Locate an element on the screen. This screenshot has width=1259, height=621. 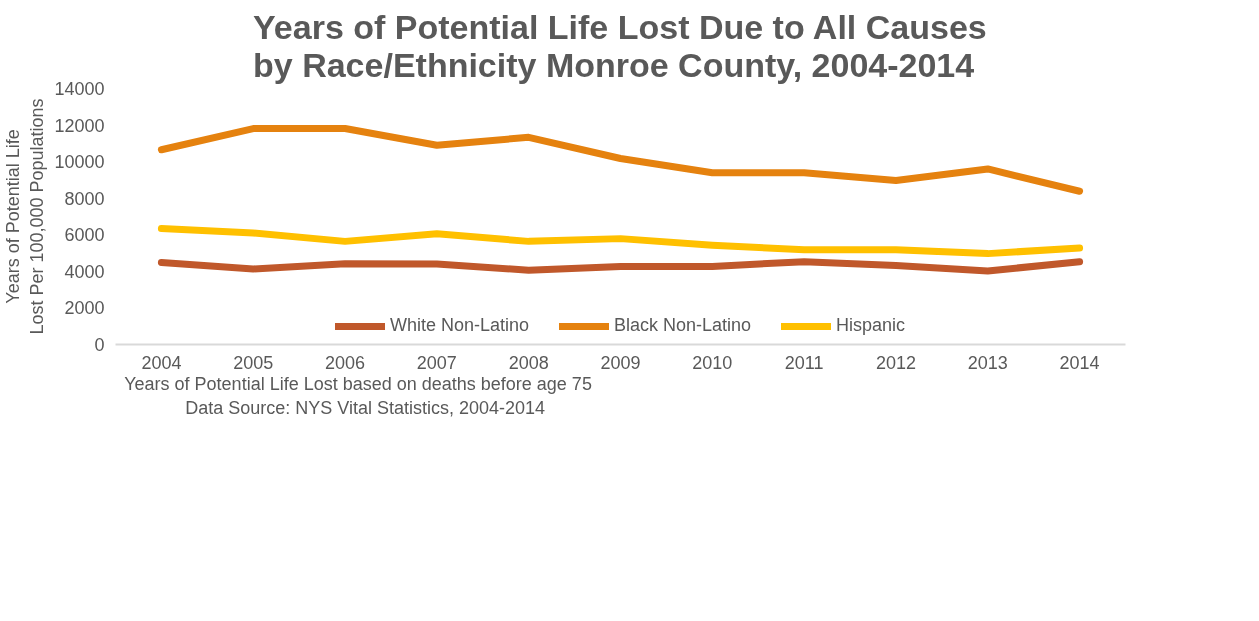
legend-label: Black Non-Latino is located at coordinates (682, 325).